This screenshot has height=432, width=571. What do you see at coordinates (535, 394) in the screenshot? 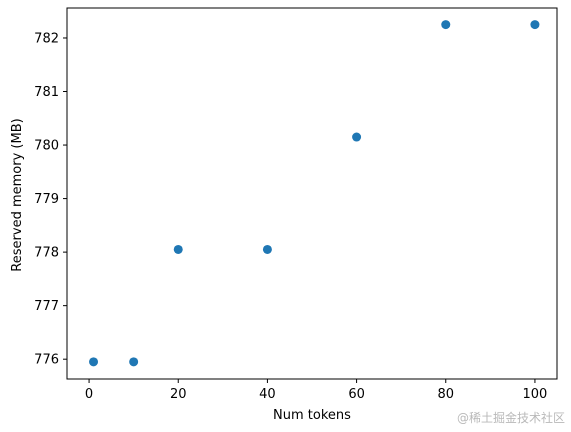
I see `x-tick-label: 100` at bounding box center [535, 394].